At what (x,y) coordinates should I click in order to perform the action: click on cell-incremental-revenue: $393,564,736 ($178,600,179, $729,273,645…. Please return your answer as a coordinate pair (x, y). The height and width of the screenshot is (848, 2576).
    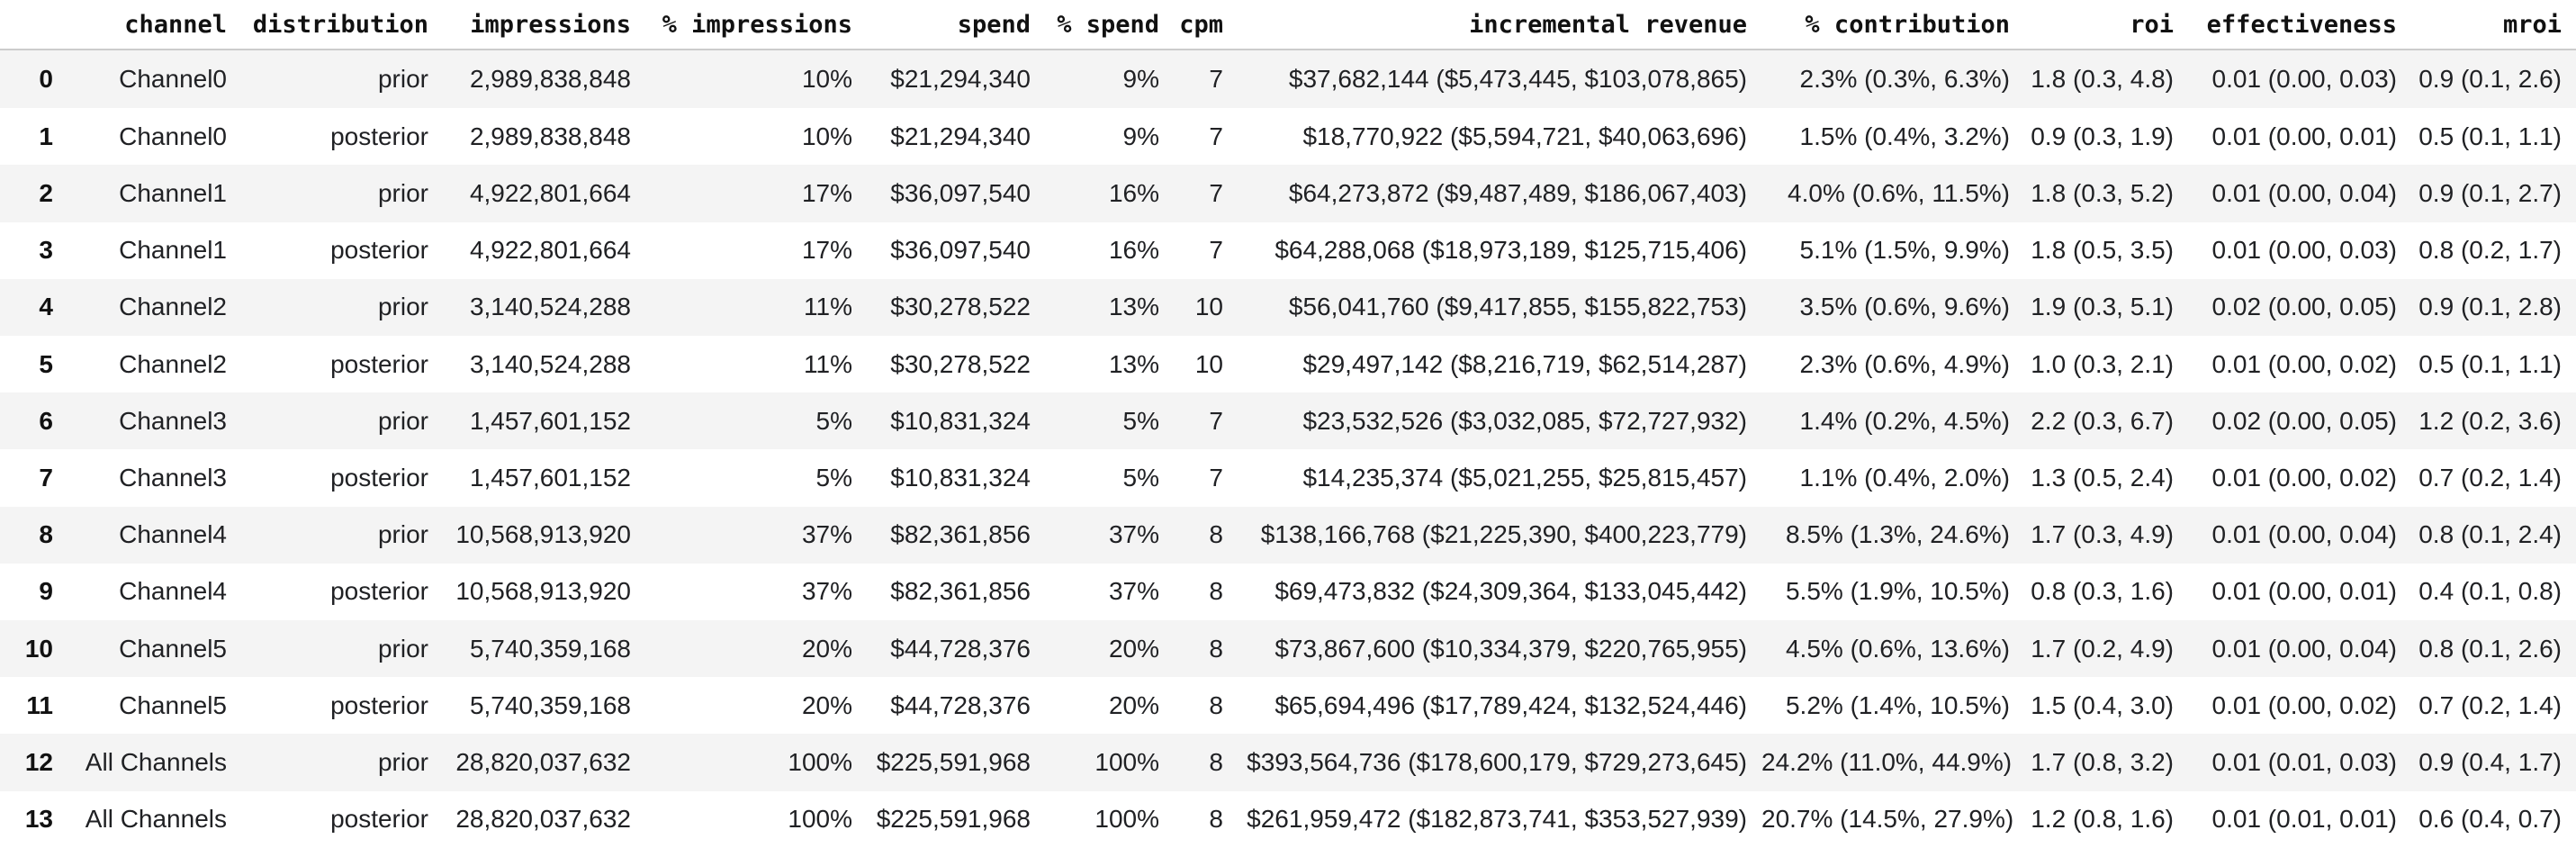
    Looking at the image, I should click on (1497, 763).